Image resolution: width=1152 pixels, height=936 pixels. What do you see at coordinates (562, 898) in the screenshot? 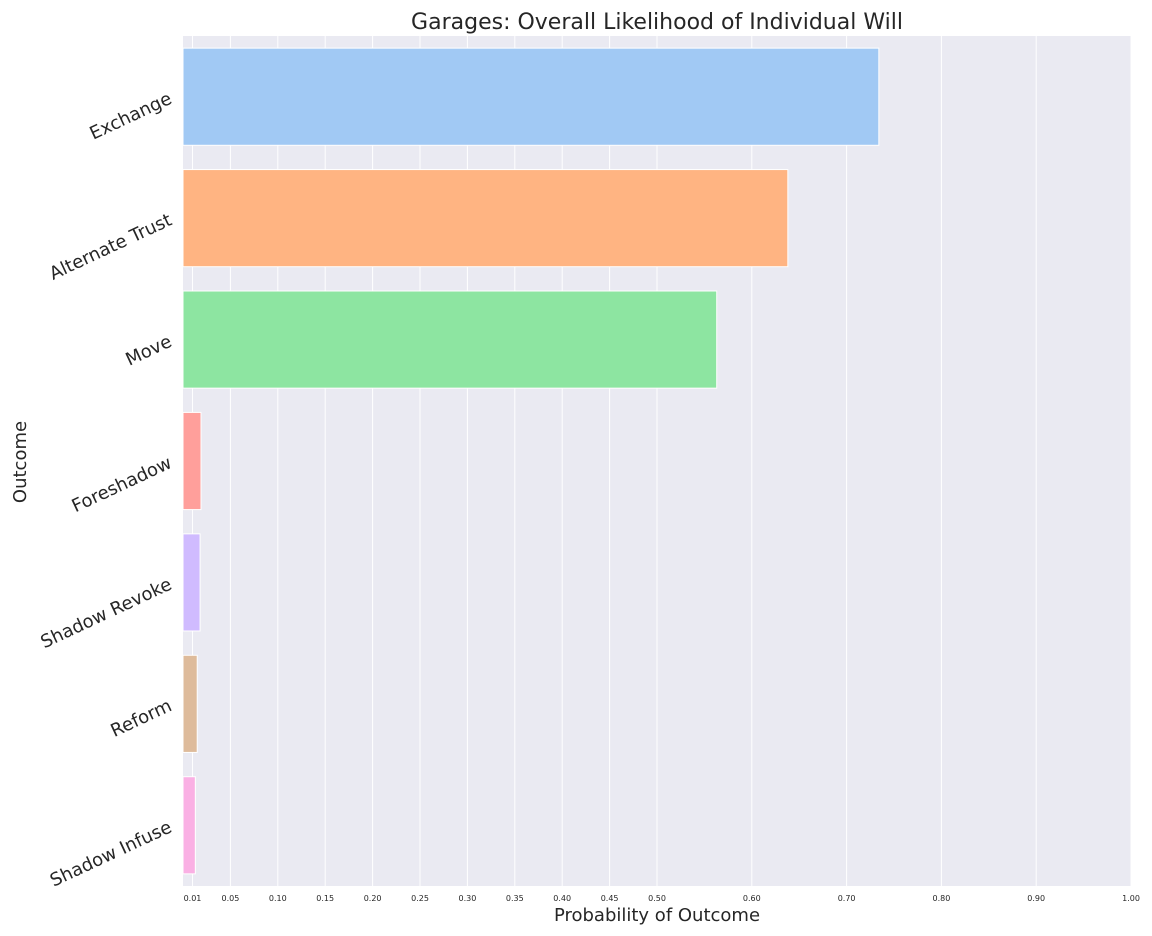
I see `x-tick-label: 0.40` at bounding box center [562, 898].